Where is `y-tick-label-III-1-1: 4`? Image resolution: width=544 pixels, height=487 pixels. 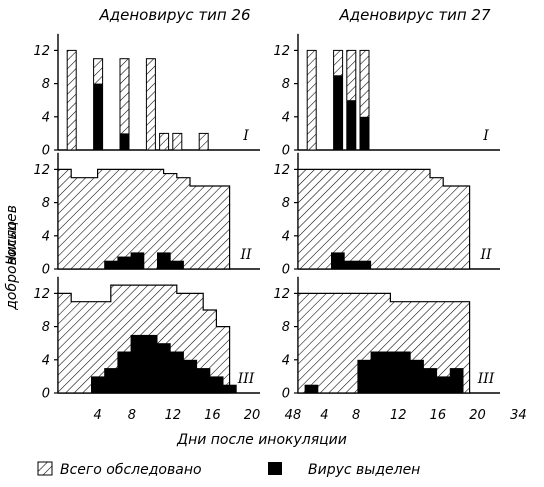
y-tick-label-III-1-1: 4 is located at coordinates (286, 360).